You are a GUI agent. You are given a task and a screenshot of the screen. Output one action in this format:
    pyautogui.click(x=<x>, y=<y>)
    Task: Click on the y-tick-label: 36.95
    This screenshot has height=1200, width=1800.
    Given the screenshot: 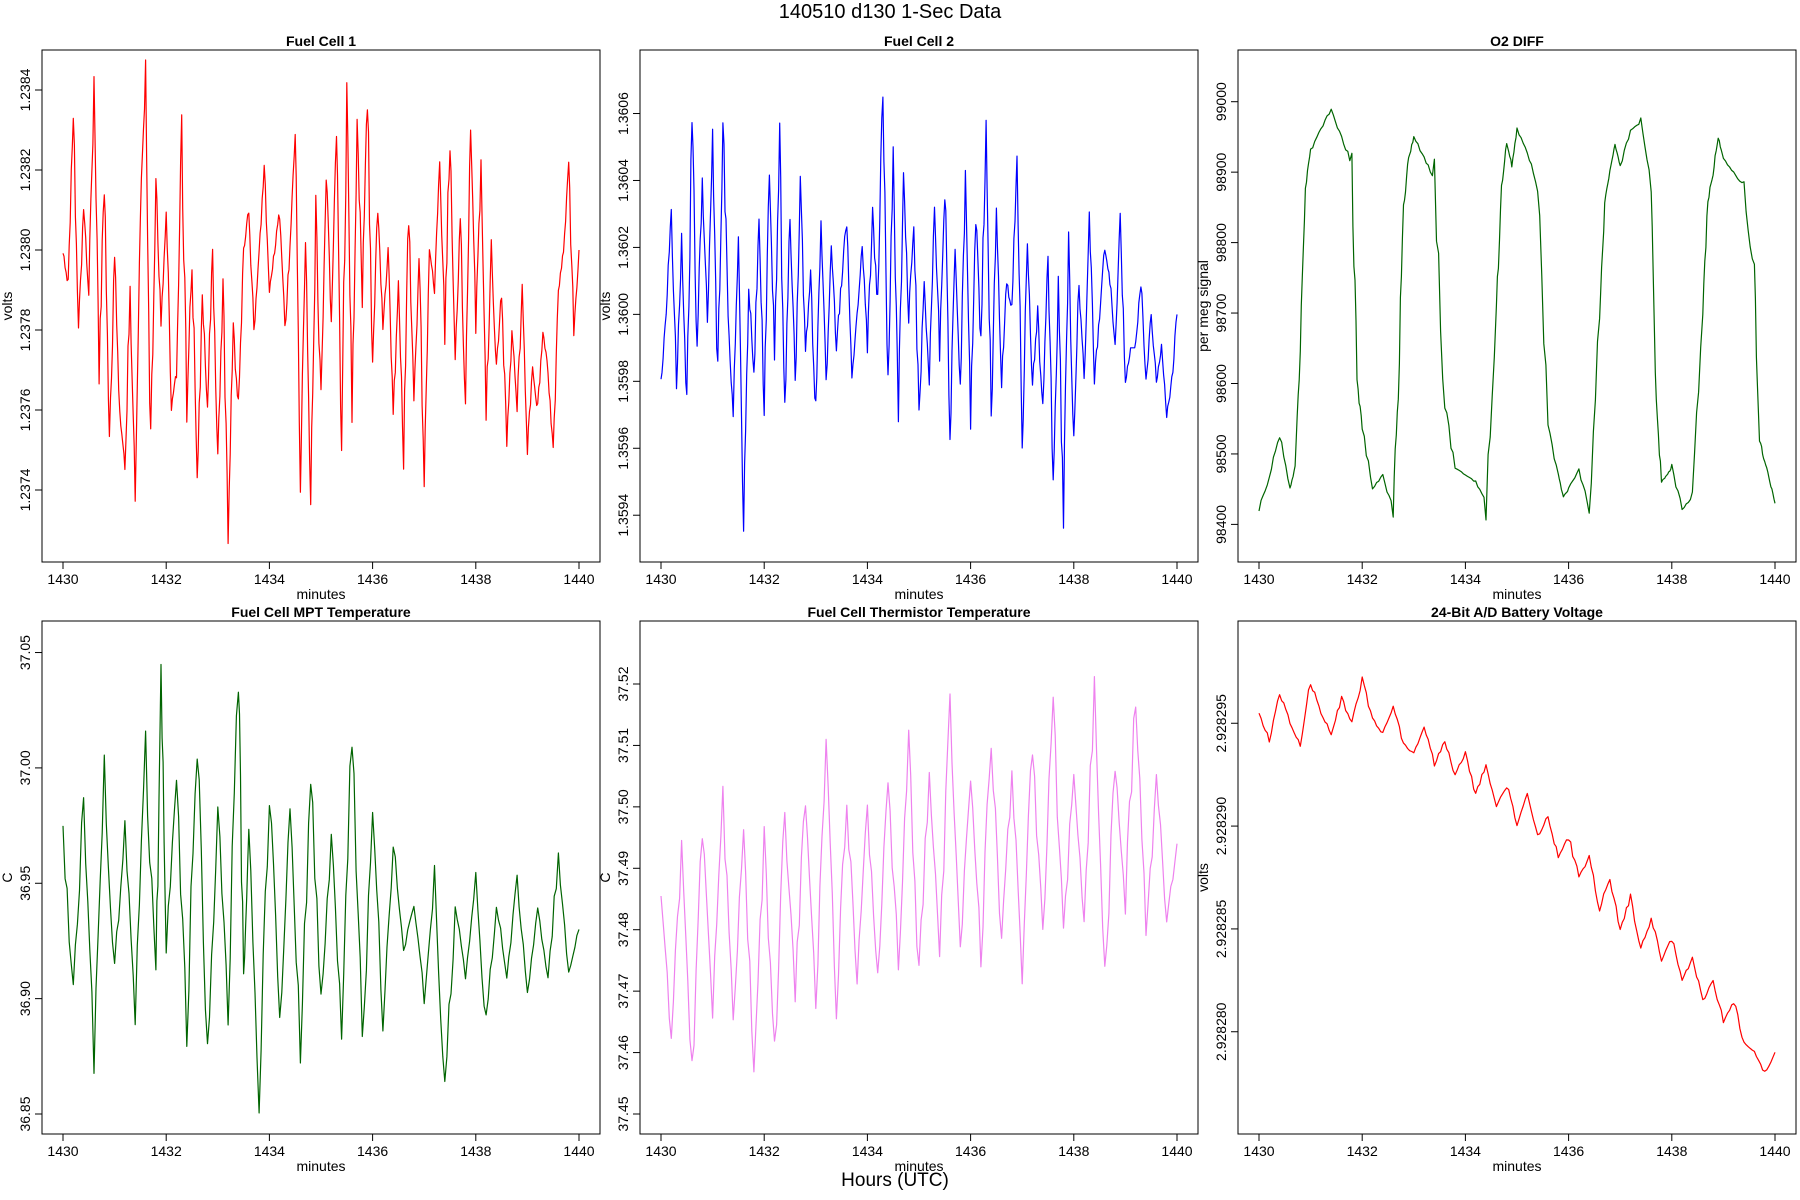 What is the action you would take?
    pyautogui.click(x=25, y=883)
    